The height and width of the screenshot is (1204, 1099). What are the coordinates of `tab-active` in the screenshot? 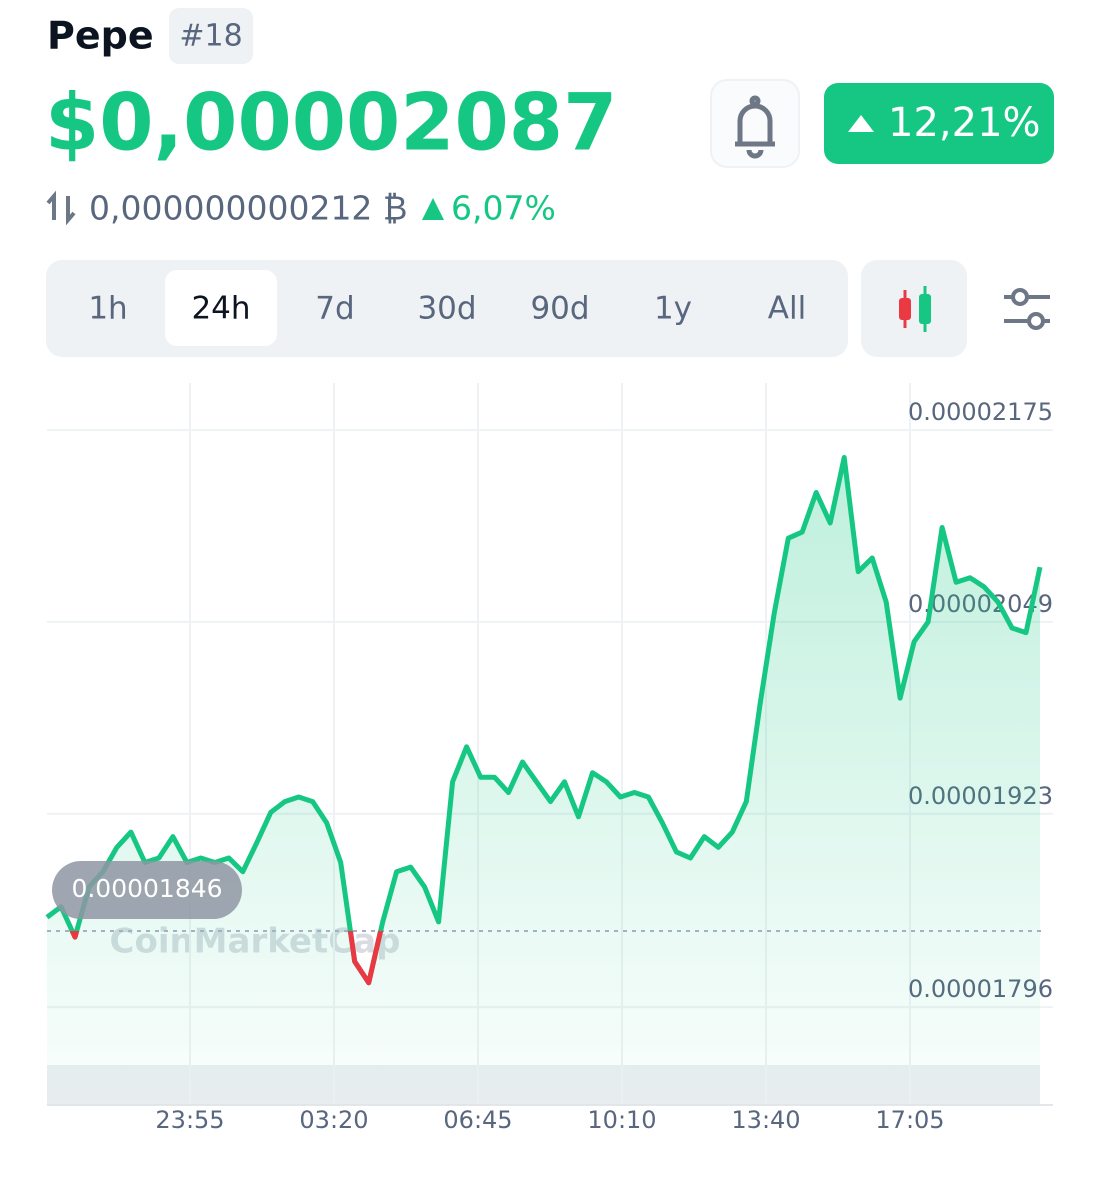 It's located at (221, 308).